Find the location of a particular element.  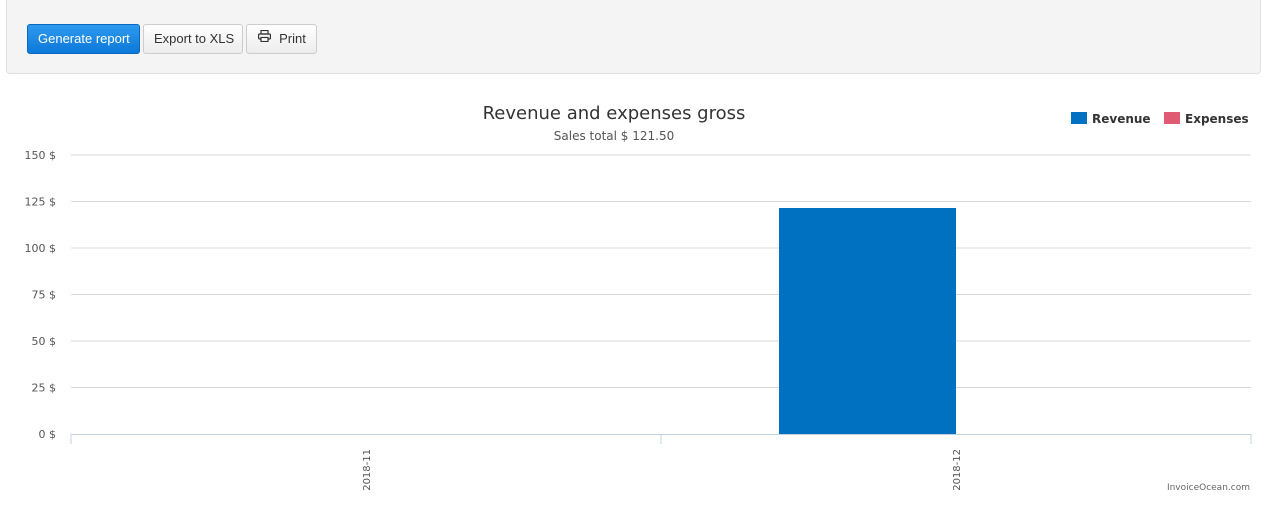

bar-revenue is located at coordinates (867, 321).